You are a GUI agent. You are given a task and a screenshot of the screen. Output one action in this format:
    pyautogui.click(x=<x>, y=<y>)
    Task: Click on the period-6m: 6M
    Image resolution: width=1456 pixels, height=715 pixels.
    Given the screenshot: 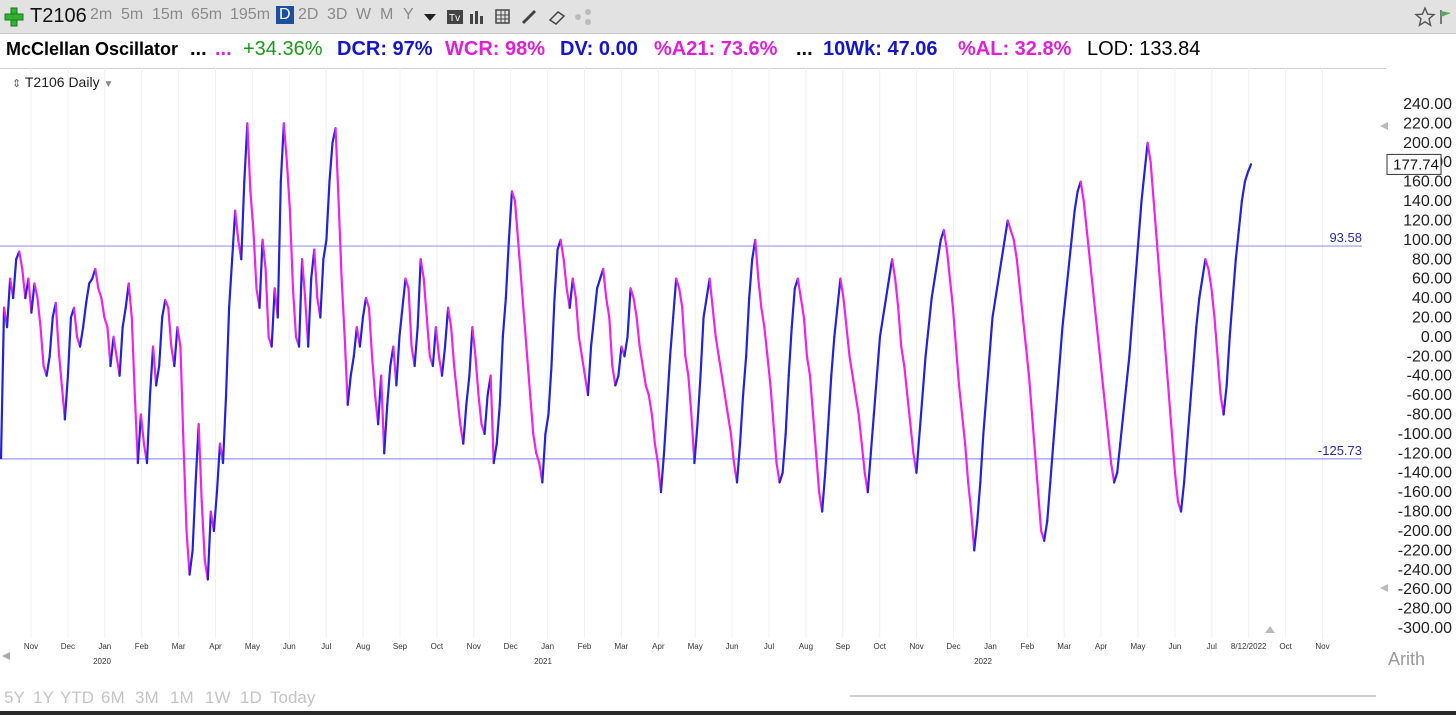 What is the action you would take?
    pyautogui.click(x=113, y=697)
    